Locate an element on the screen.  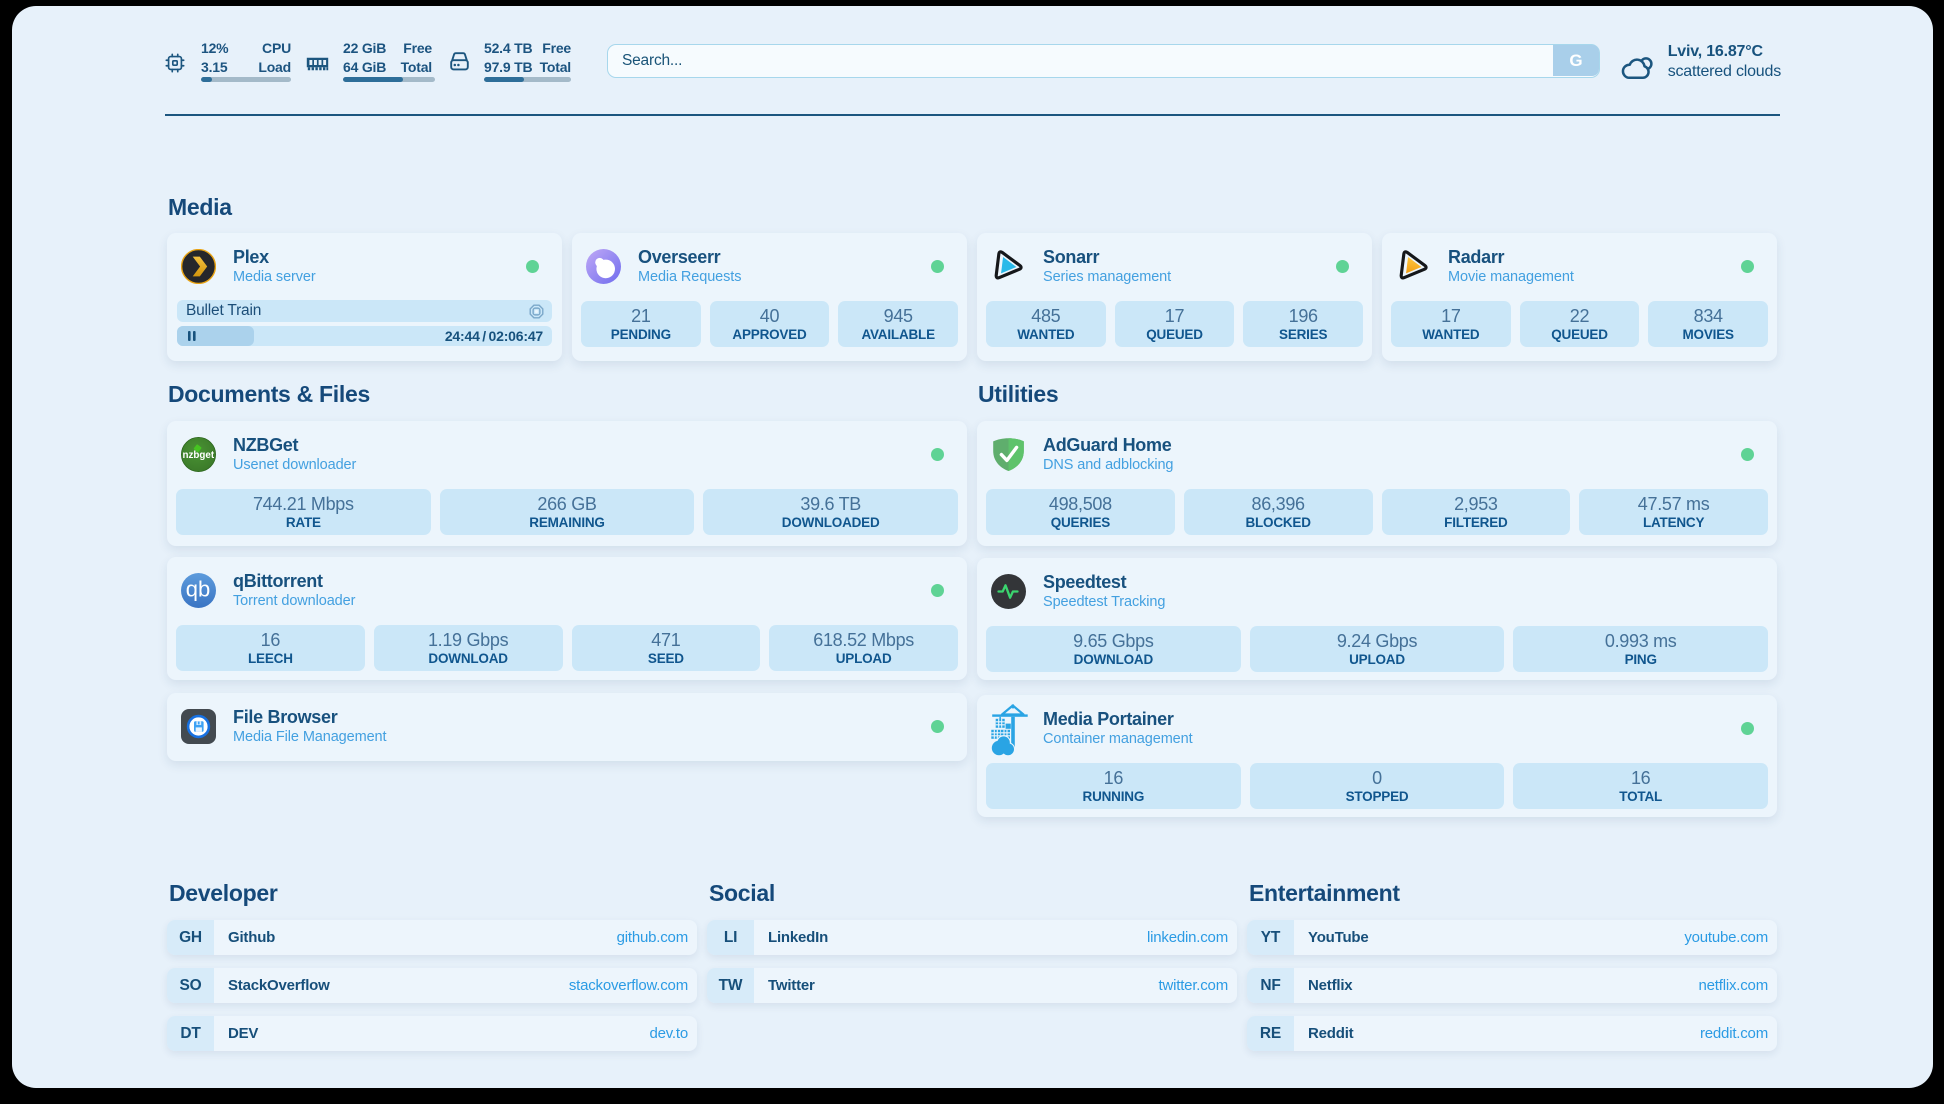
svg-text: nzbget is located at coordinates (199, 455).